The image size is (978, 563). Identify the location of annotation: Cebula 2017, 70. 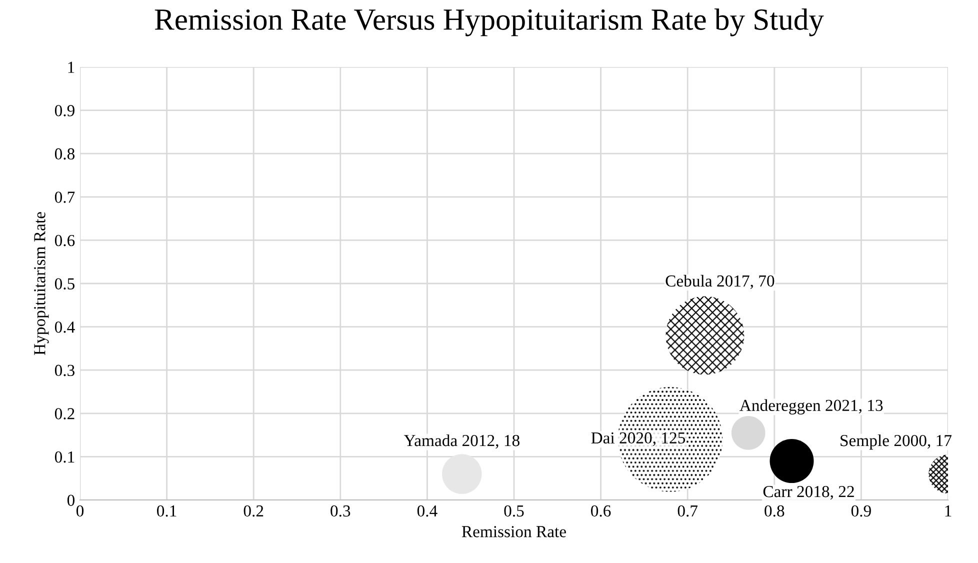
(720, 282).